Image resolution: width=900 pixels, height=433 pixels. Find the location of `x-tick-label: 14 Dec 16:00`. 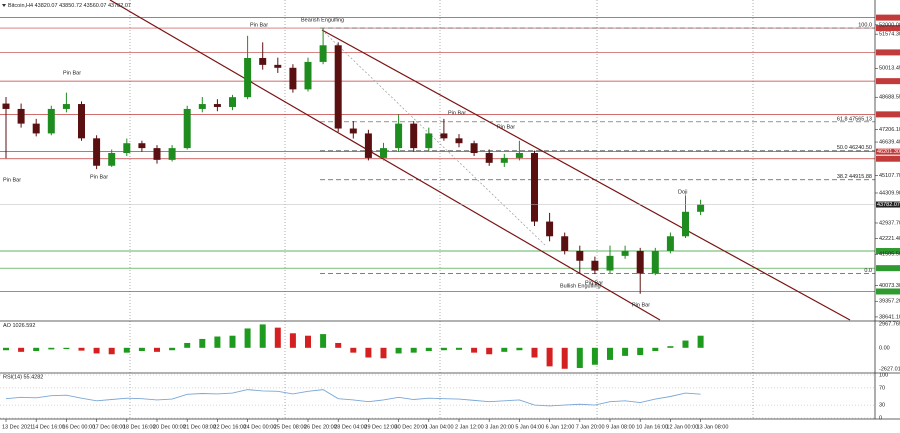

x-tick-label: 14 Dec 16:00 is located at coordinates (48, 427).